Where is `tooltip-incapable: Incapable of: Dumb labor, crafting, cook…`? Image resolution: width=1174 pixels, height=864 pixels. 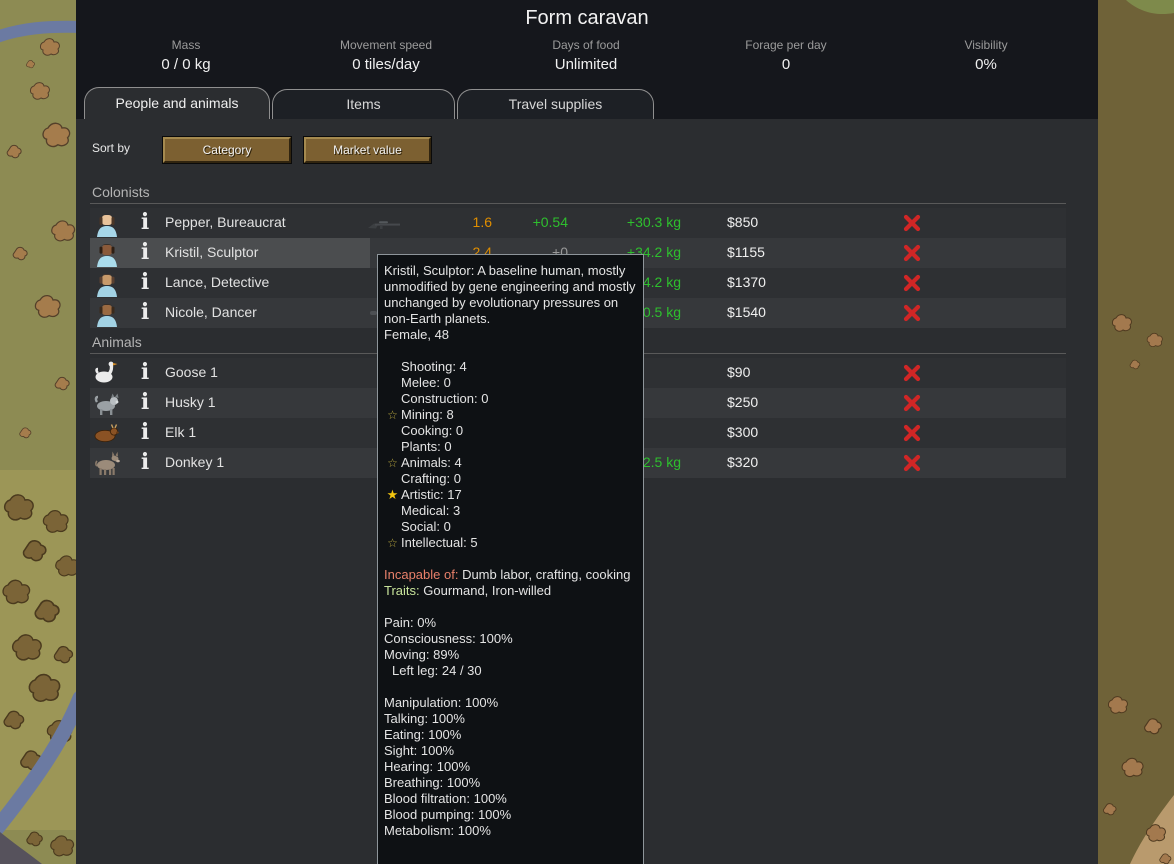 tooltip-incapable: Incapable of: Dumb labor, crafting, cook… is located at coordinates (507, 574).